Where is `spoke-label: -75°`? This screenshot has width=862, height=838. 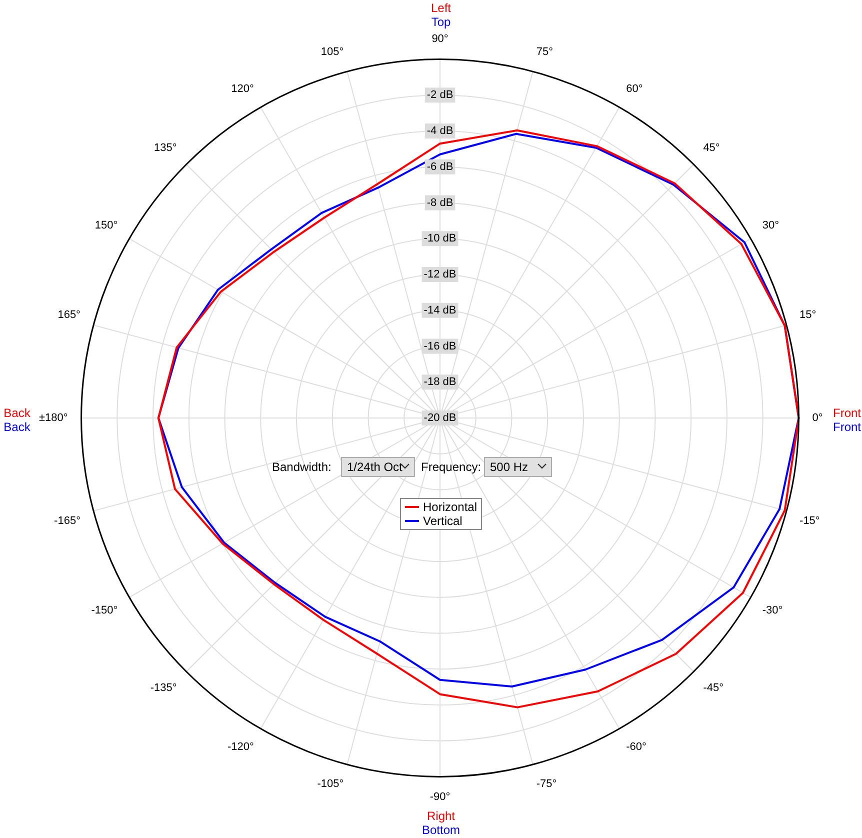 spoke-label: -75° is located at coordinates (546, 784).